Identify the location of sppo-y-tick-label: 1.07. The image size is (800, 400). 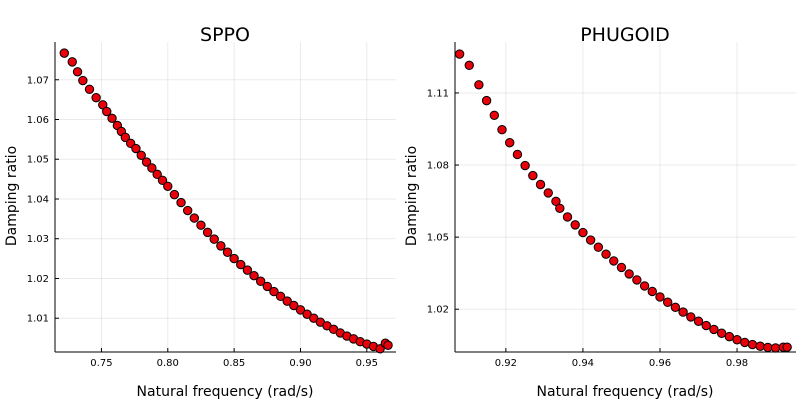
(38, 80).